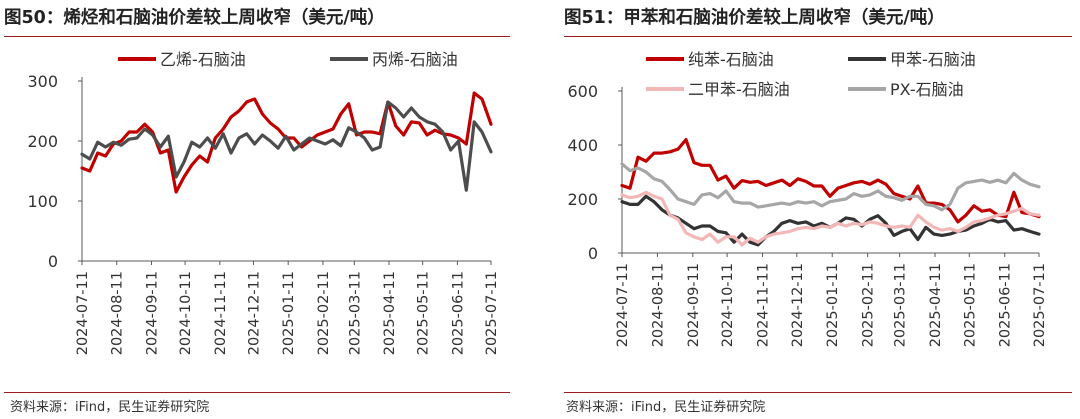 The width and height of the screenshot is (1080, 419). What do you see at coordinates (582, 91) in the screenshot?
I see `y-tick-label: 600` at bounding box center [582, 91].